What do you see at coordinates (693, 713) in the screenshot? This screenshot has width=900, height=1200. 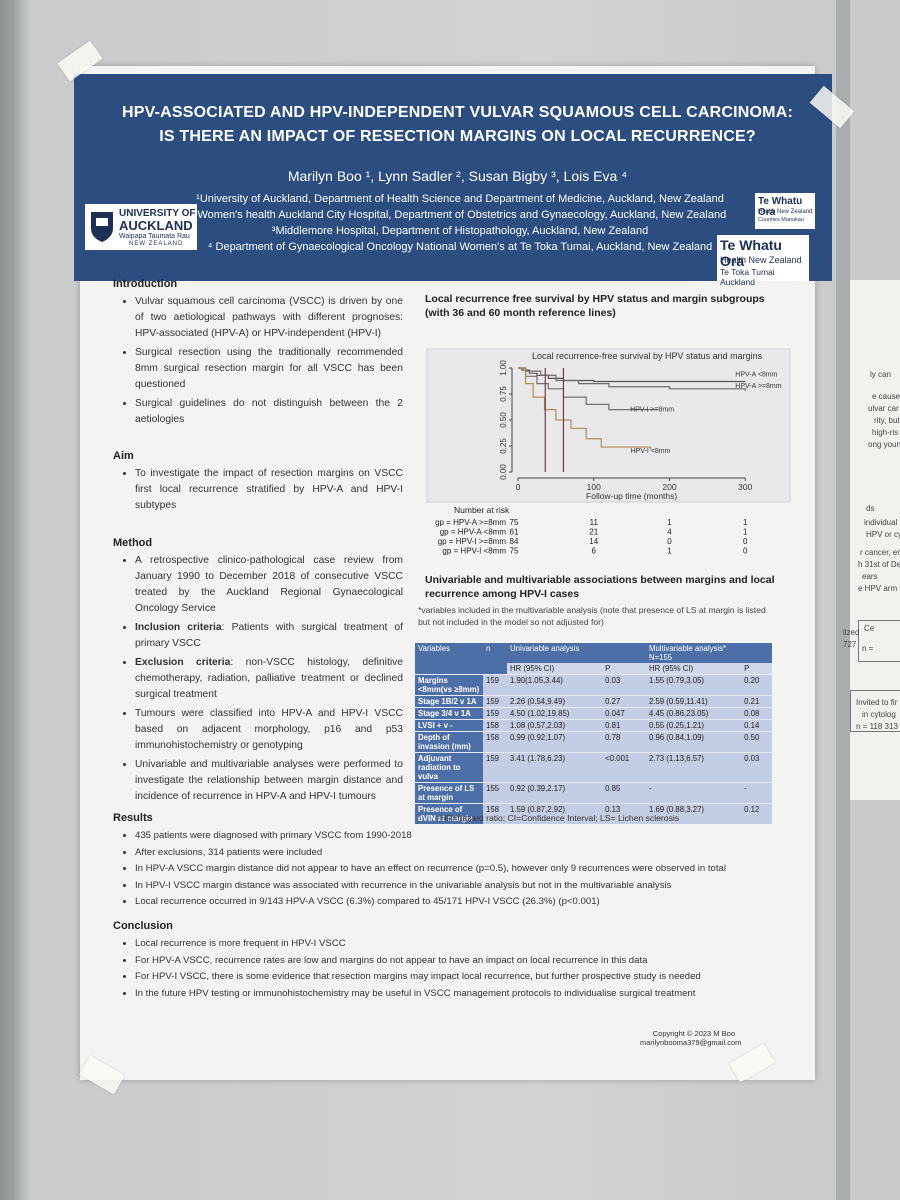 I see `table-cell: 4.45 (0.86,23.05)` at bounding box center [693, 713].